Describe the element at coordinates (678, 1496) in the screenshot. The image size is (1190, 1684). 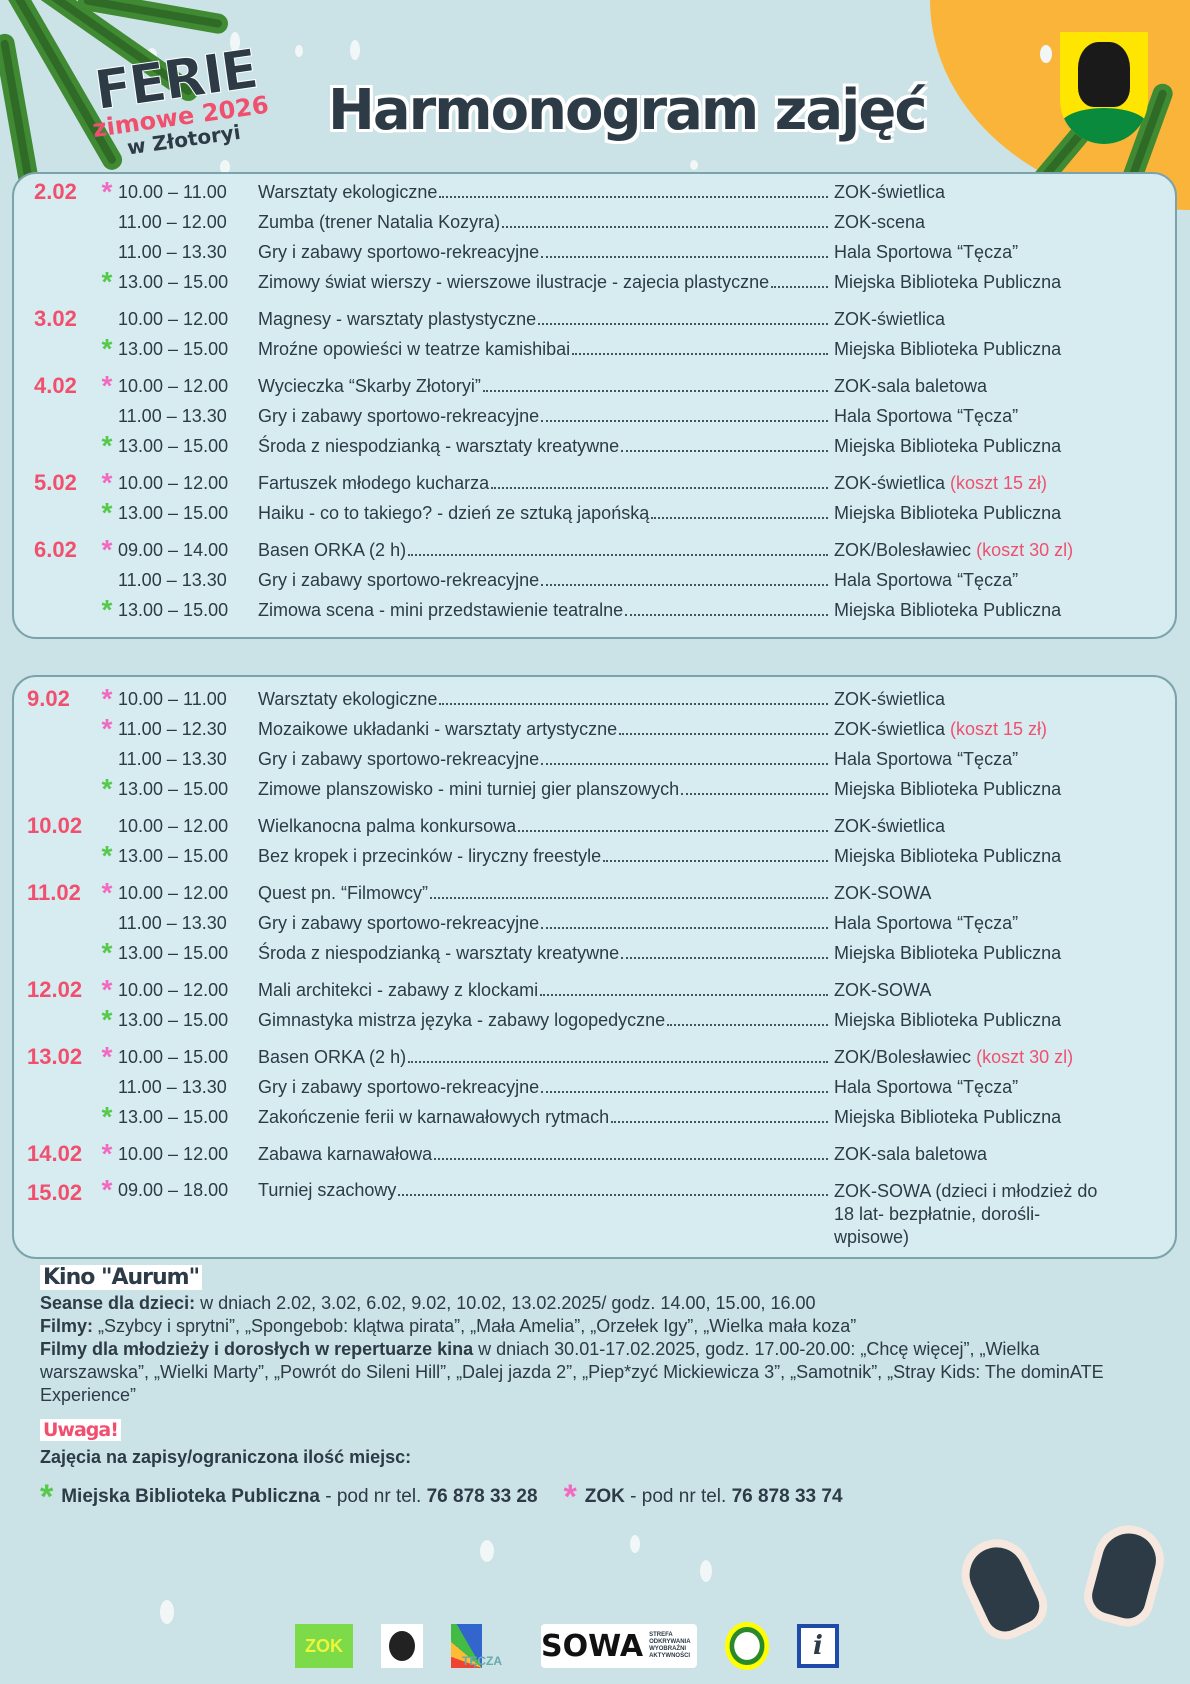
I see `text: - pod nr tel.` at that location.